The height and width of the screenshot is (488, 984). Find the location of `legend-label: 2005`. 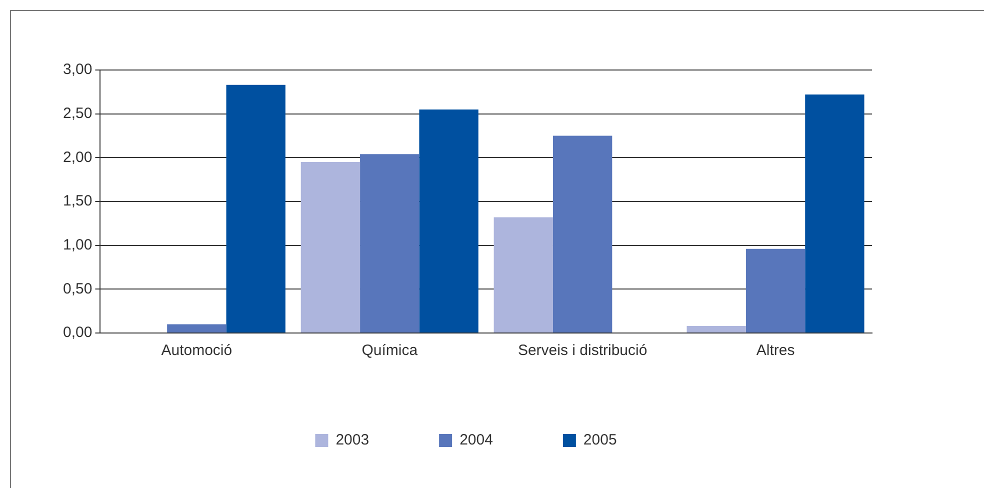

legend-label: 2005 is located at coordinates (600, 440).